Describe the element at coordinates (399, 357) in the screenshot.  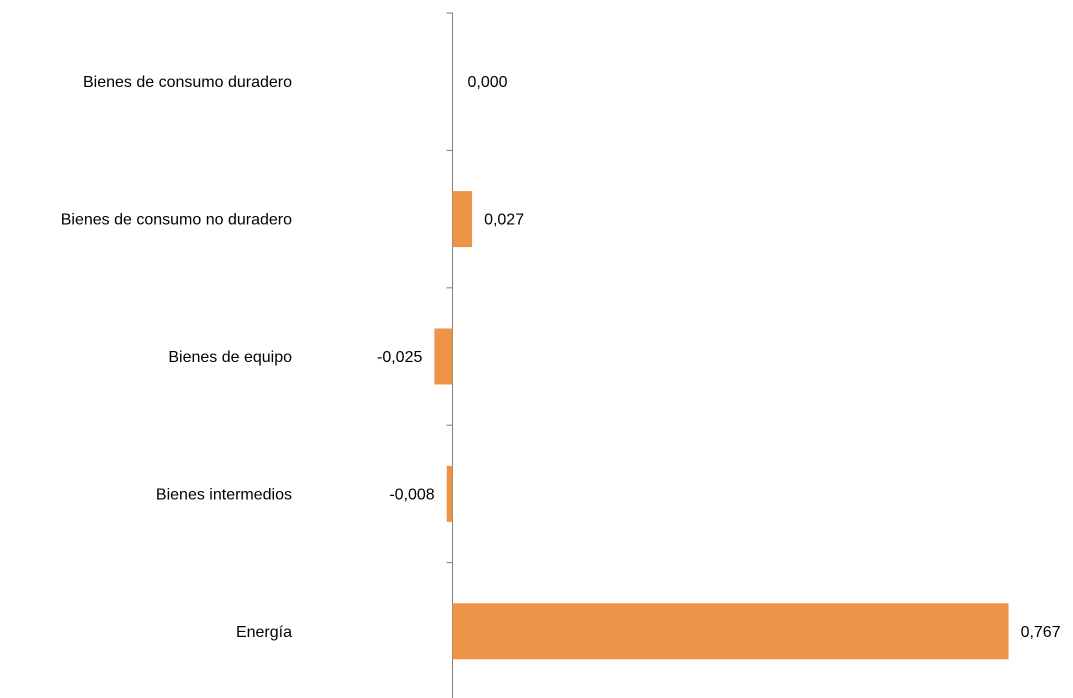
I see `data-label: -0,025` at that location.